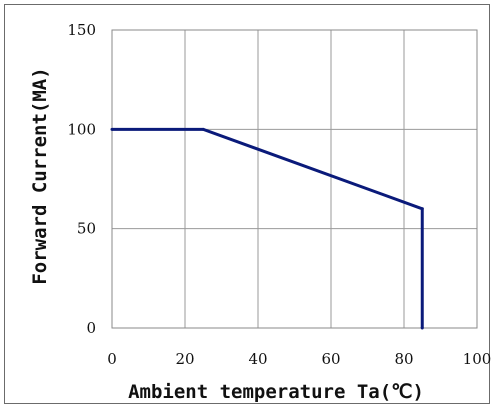 The width and height of the screenshot is (496, 410). Describe the element at coordinates (276, 392) in the screenshot. I see `x-axis-label: Ambient temperature Ta(℃)` at that location.